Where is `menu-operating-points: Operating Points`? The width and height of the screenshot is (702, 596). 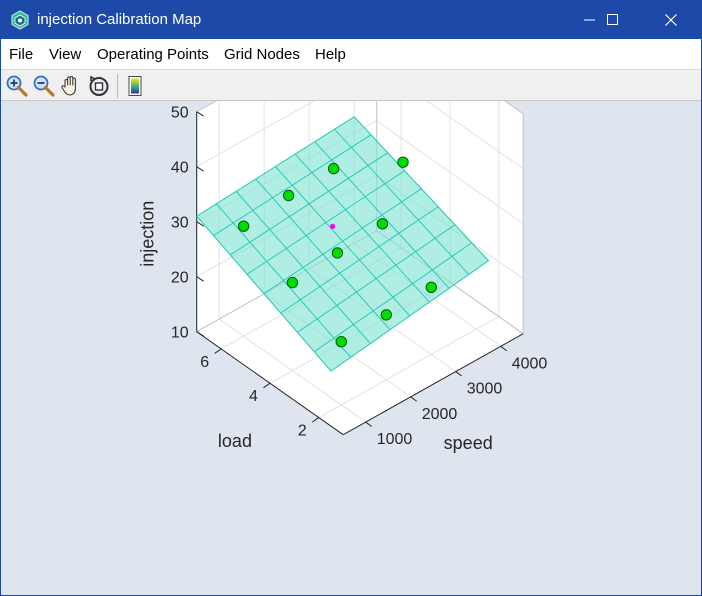 menu-operating-points: Operating Points is located at coordinates (153, 54).